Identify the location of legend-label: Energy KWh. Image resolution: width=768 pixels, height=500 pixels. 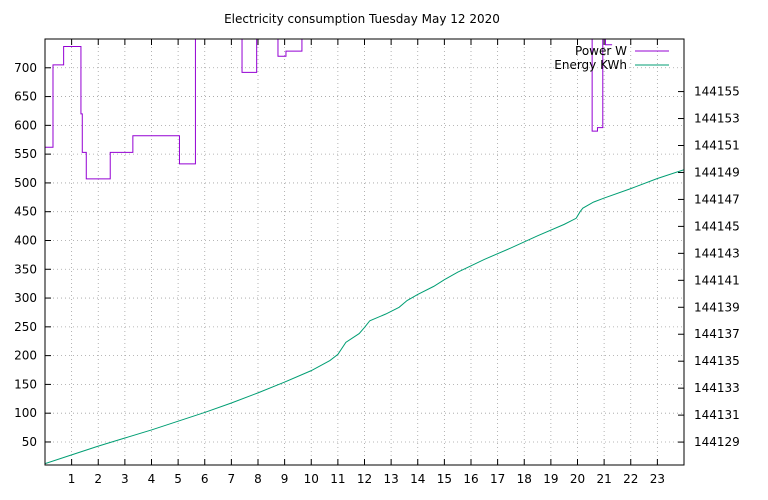
(590, 65).